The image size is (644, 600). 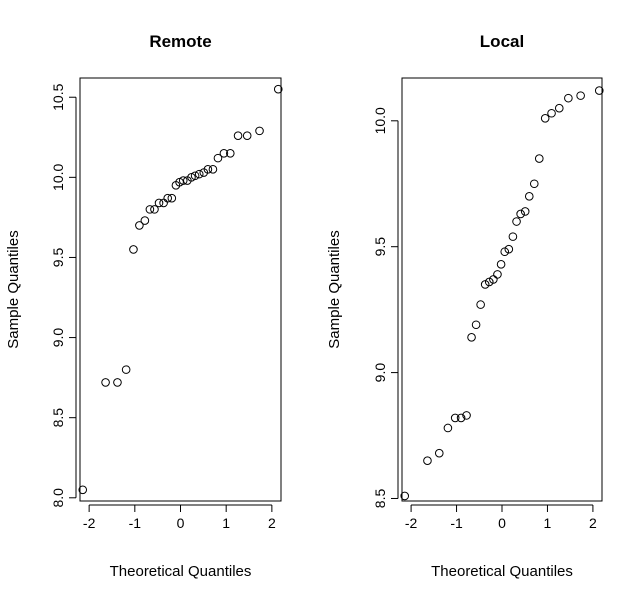 What do you see at coordinates (63, 295) in the screenshot?
I see `remote-y-ticks: 8.0 8.5 9.0 9.5 10.0 10.5` at bounding box center [63, 295].